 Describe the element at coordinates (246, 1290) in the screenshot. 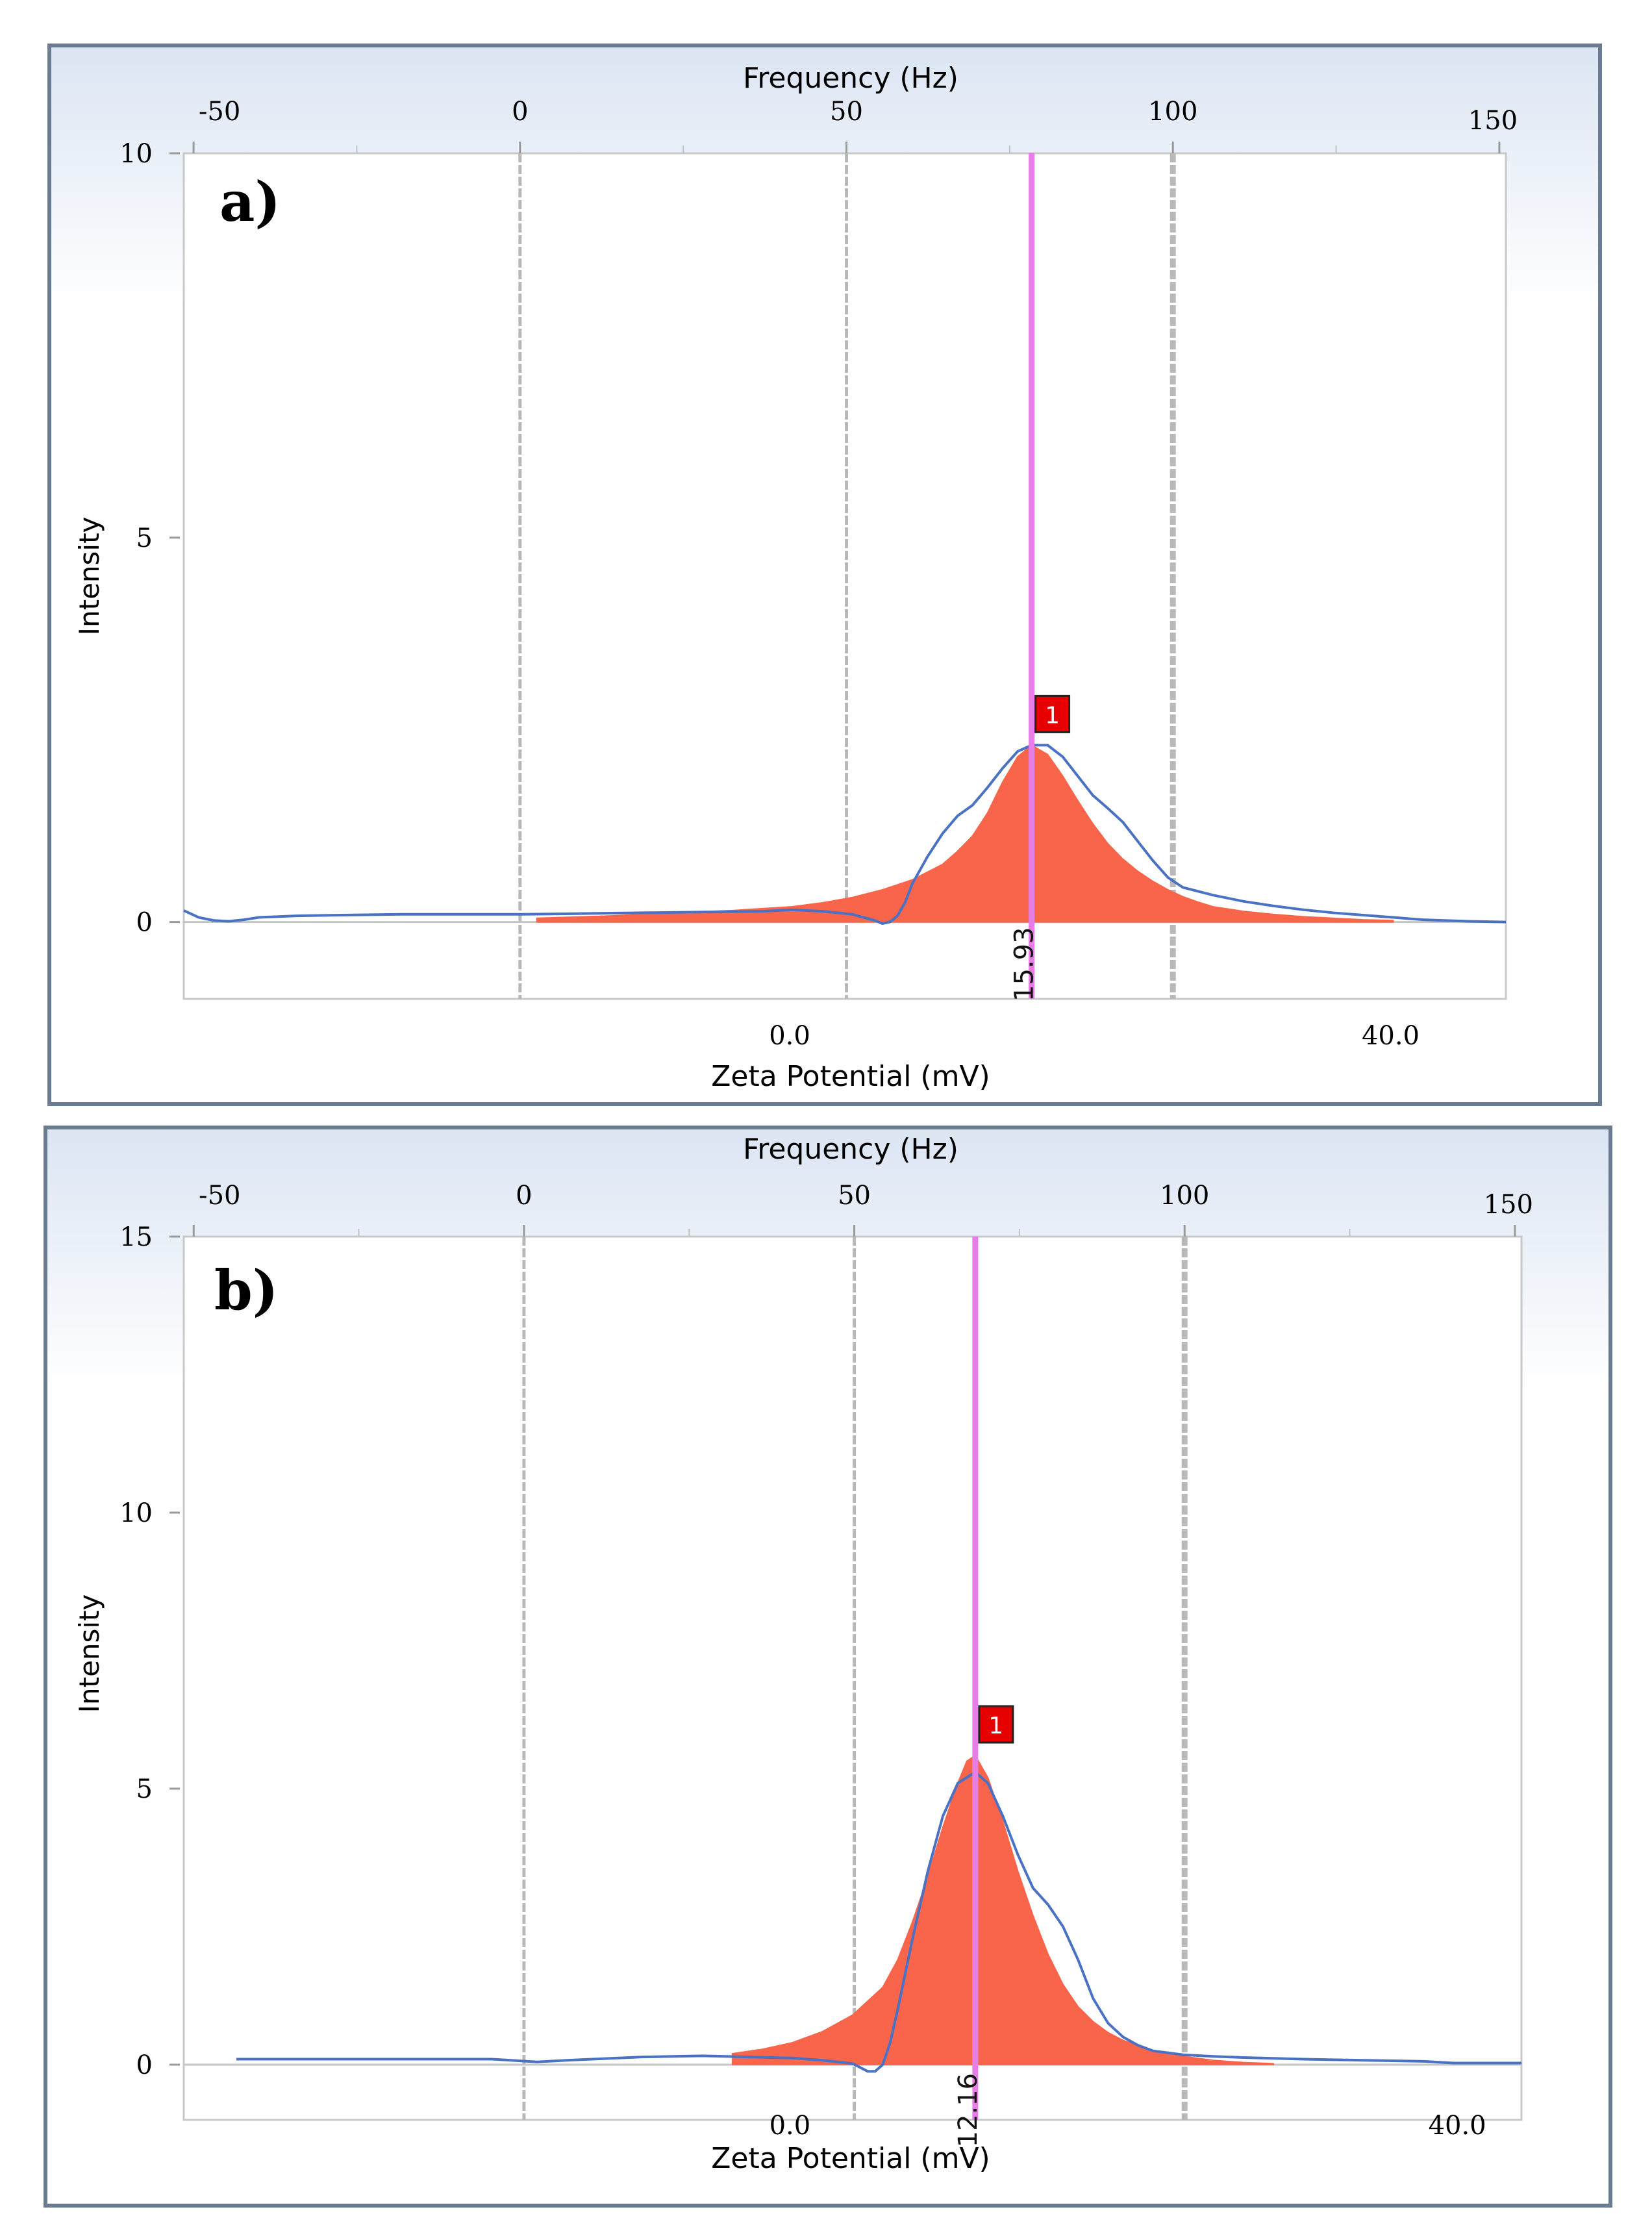

I see `panel-label: b)` at that location.